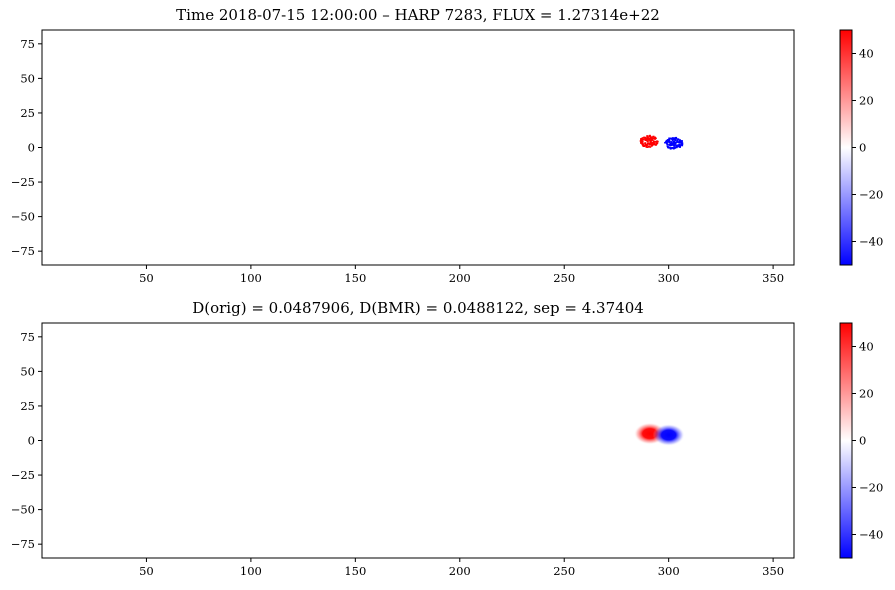  I want to click on region-blob, so click(668, 434).